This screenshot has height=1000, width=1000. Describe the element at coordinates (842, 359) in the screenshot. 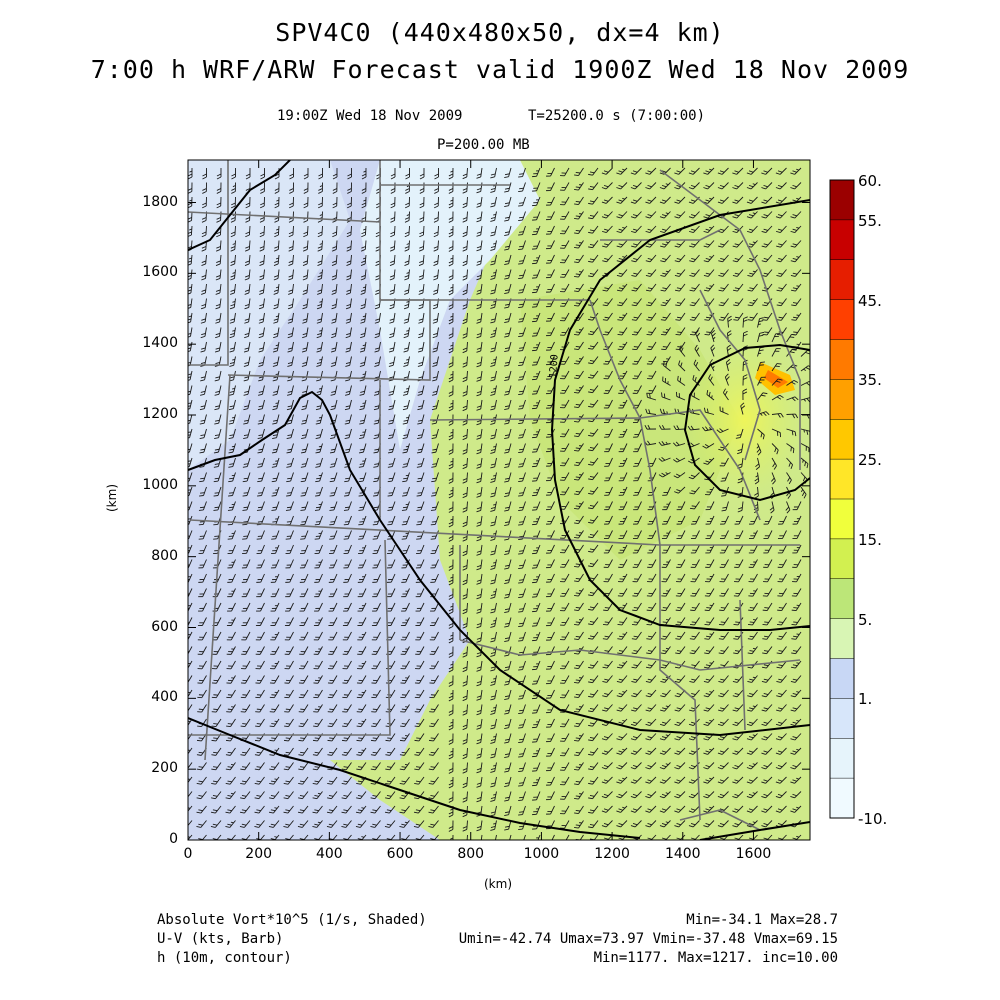

I see `colorbar-segment` at that location.